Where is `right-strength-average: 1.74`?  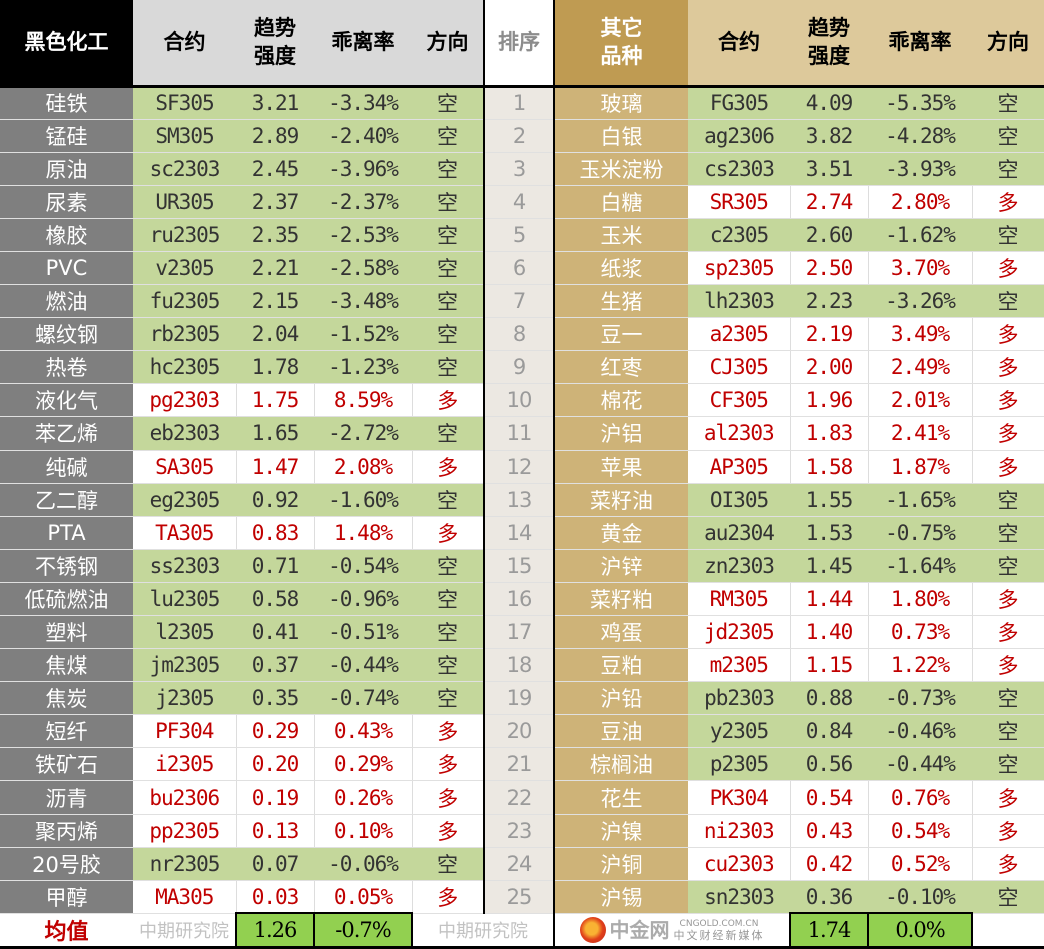 right-strength-average: 1.74 is located at coordinates (829, 930).